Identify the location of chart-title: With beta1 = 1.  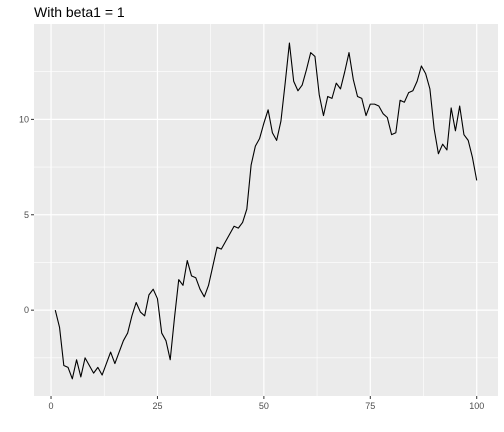
(79, 12).